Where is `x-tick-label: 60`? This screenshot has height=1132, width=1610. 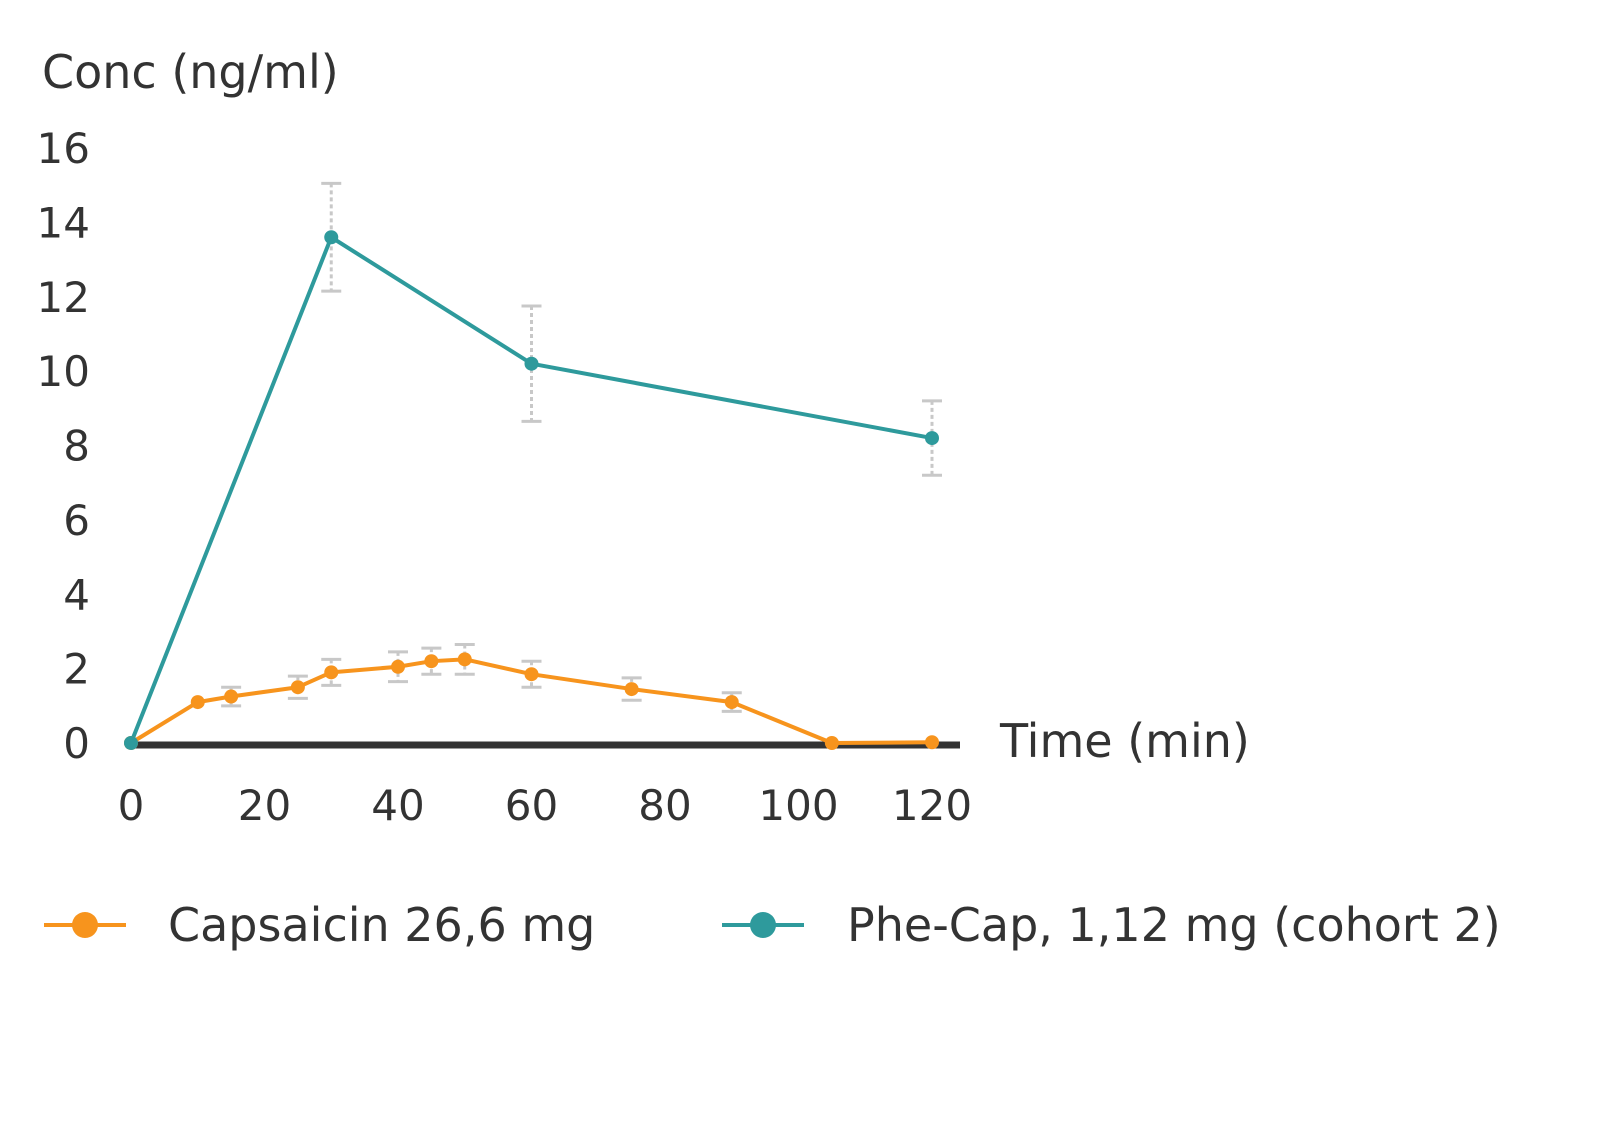 x-tick-label: 60 is located at coordinates (531, 805).